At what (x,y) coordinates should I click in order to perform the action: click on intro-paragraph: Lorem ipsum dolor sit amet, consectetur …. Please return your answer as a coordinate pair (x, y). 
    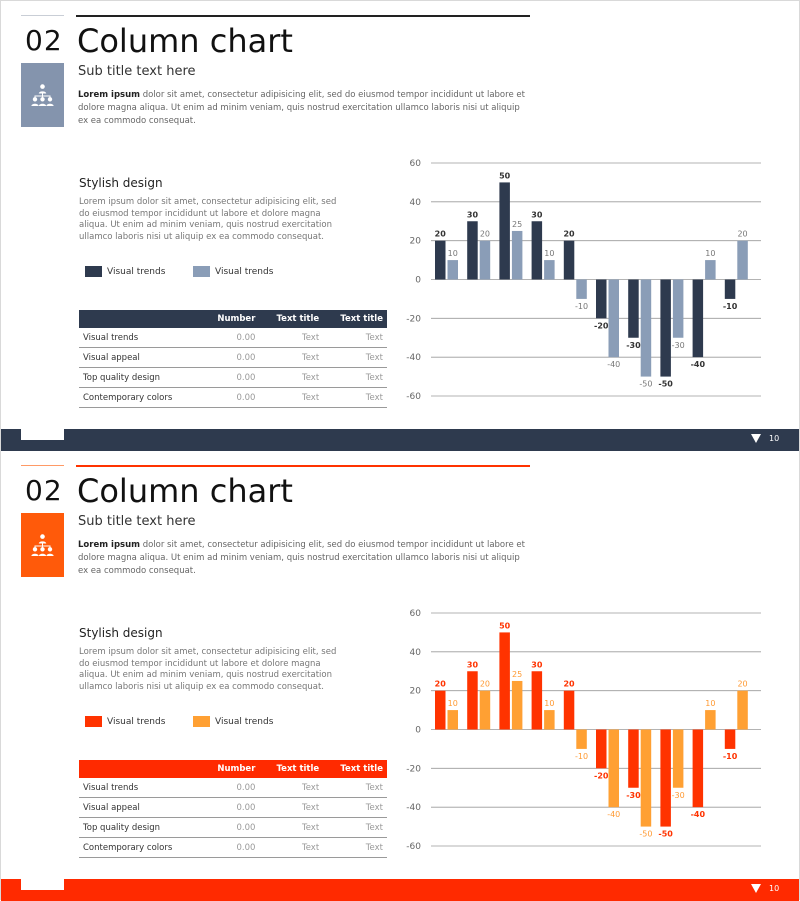
    Looking at the image, I should click on (303, 558).